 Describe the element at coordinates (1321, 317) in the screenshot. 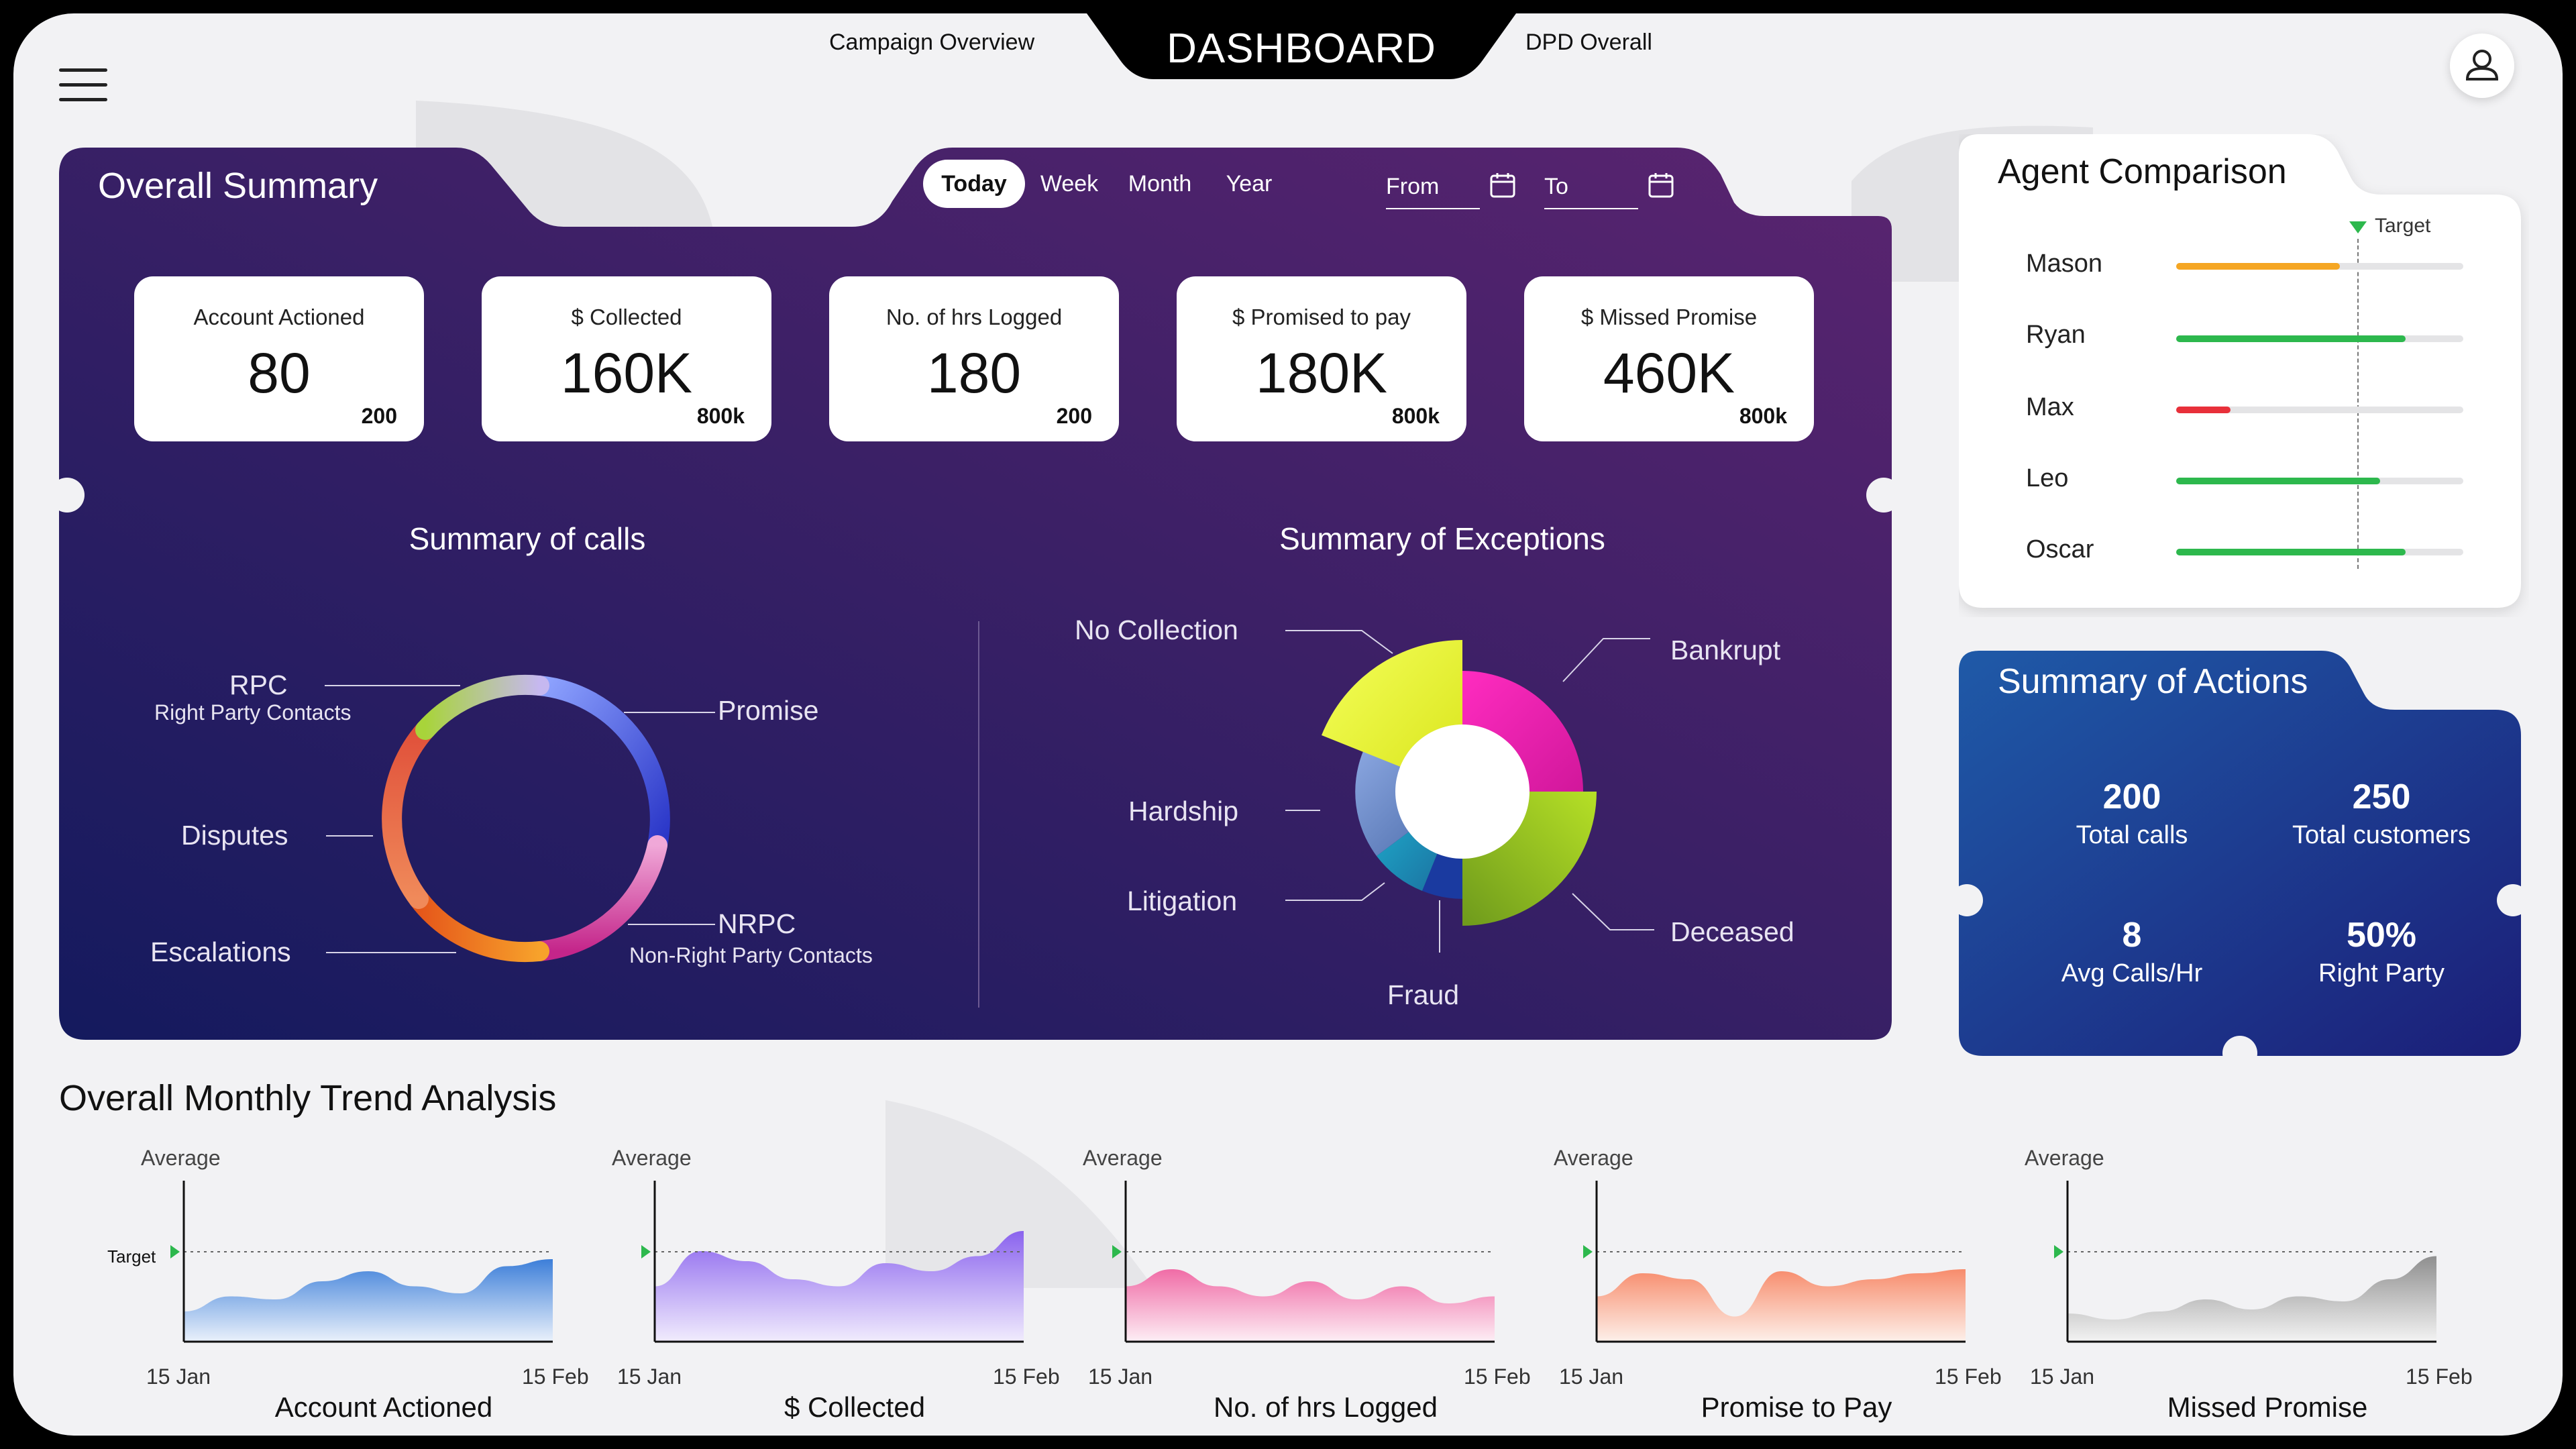

I see `kpi-label: $ Promised to pay` at that location.